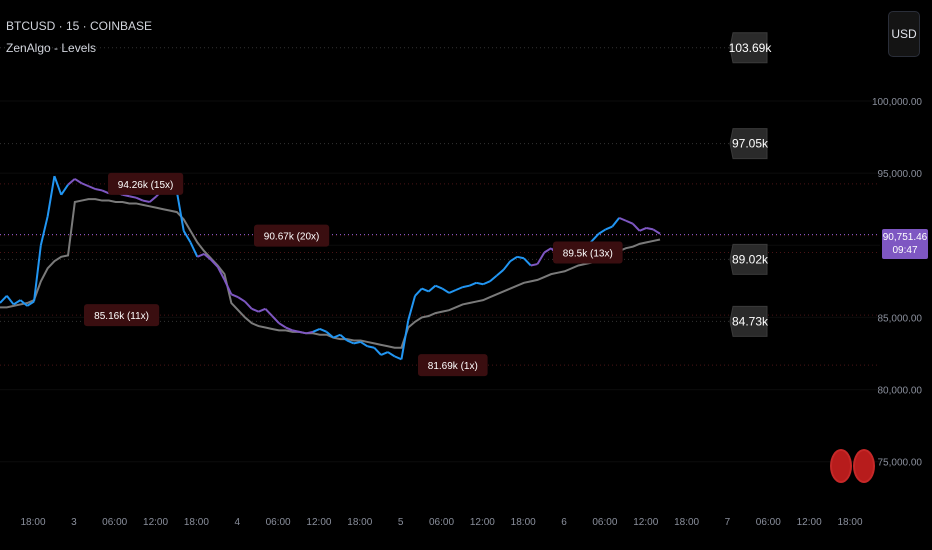  Describe the element at coordinates (900, 391) in the screenshot. I see `y-tick-label: 80,000.00` at that location.